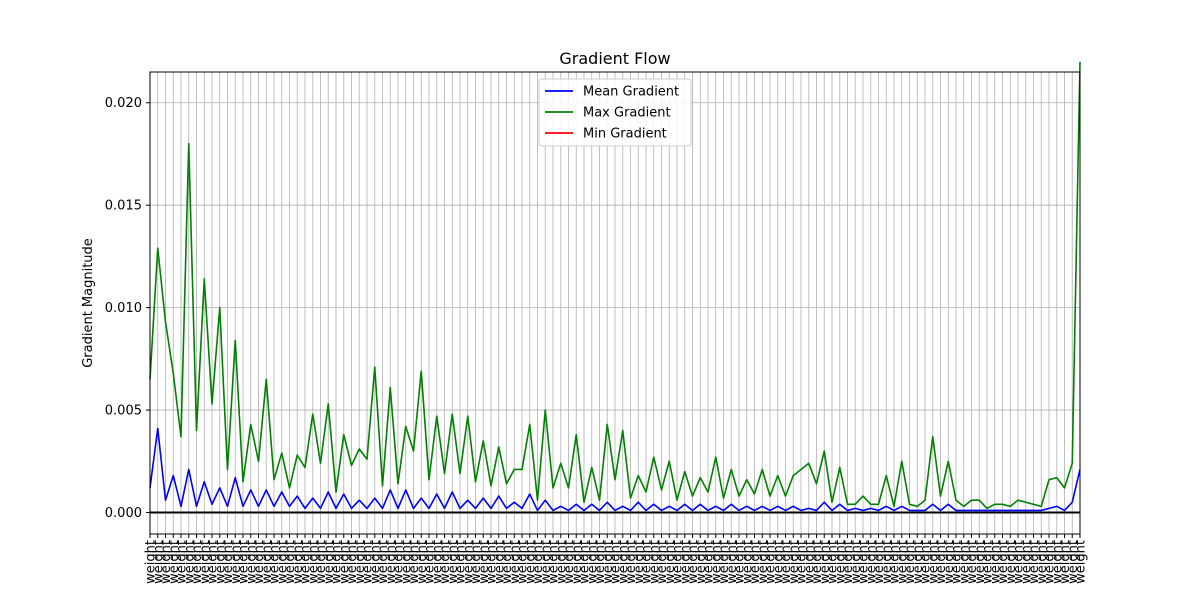 The width and height of the screenshot is (1200, 604). Describe the element at coordinates (123, 513) in the screenshot. I see `y-tick-label: 0.000` at that location.